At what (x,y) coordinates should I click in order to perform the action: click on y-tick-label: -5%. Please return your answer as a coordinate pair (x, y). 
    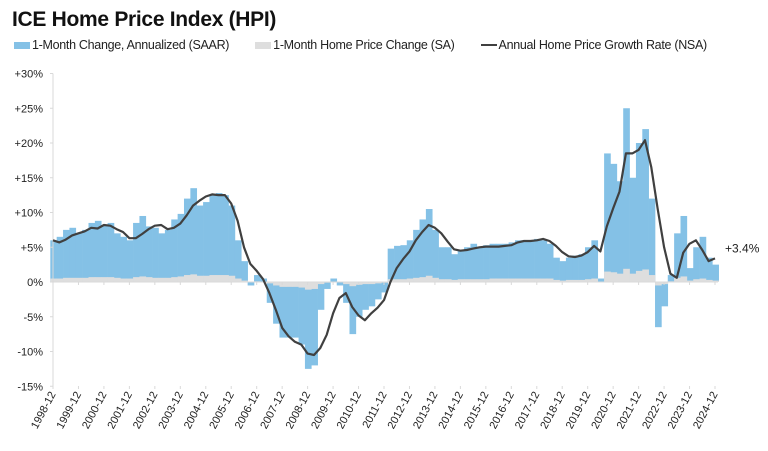
    Looking at the image, I should click on (33, 318).